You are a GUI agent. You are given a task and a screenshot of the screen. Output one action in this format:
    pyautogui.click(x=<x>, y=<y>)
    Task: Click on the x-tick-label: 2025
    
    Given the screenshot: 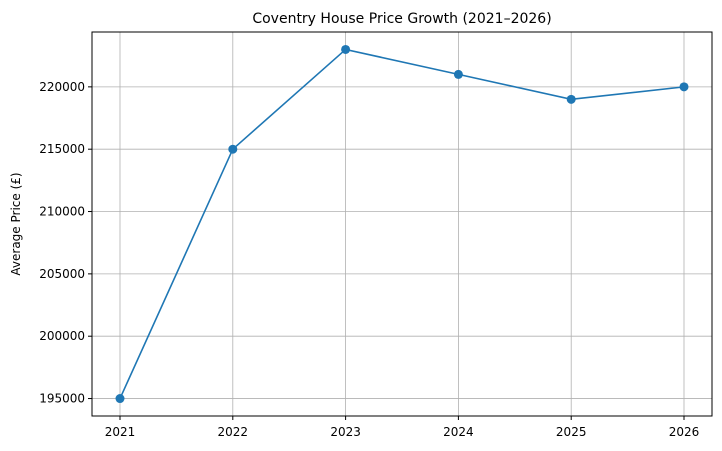 What is the action you would take?
    pyautogui.click(x=571, y=432)
    